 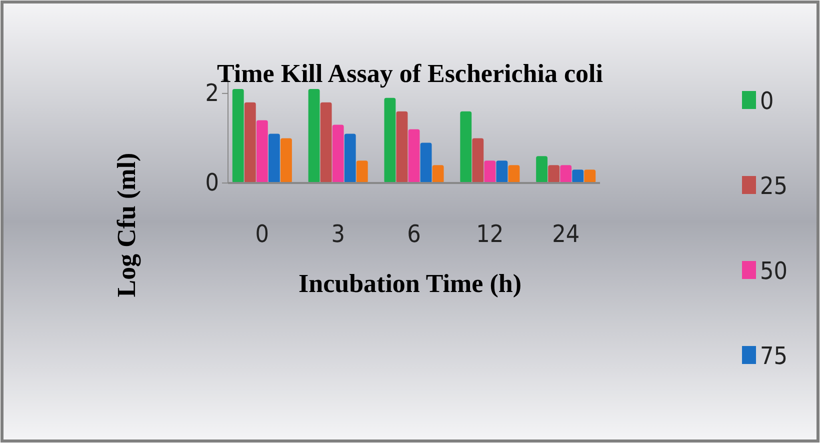 What do you see at coordinates (774, 186) in the screenshot?
I see `legend-label: 25` at bounding box center [774, 186].